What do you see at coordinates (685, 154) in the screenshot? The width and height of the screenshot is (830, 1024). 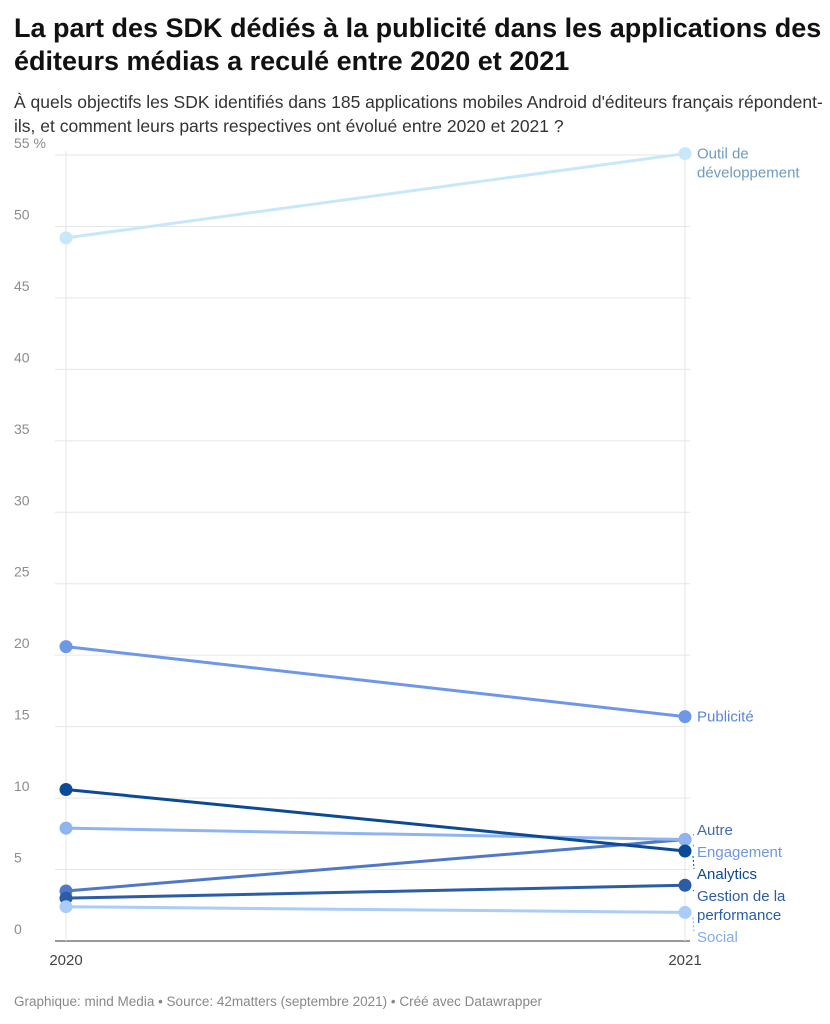 I see `point-outil-de-developpement-2021` at bounding box center [685, 154].